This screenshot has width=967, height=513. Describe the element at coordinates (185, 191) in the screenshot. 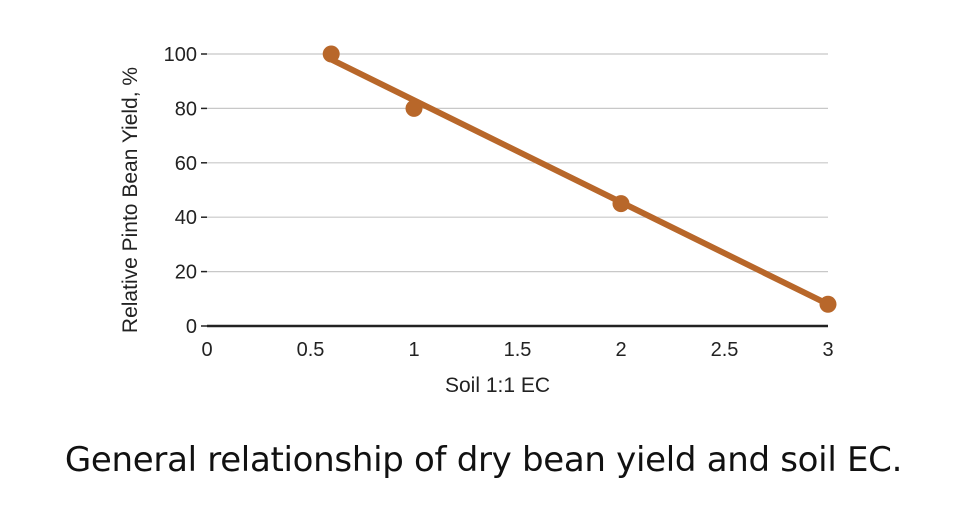

I see `y-tick-labels: 0 20 40 60 80 100` at that location.